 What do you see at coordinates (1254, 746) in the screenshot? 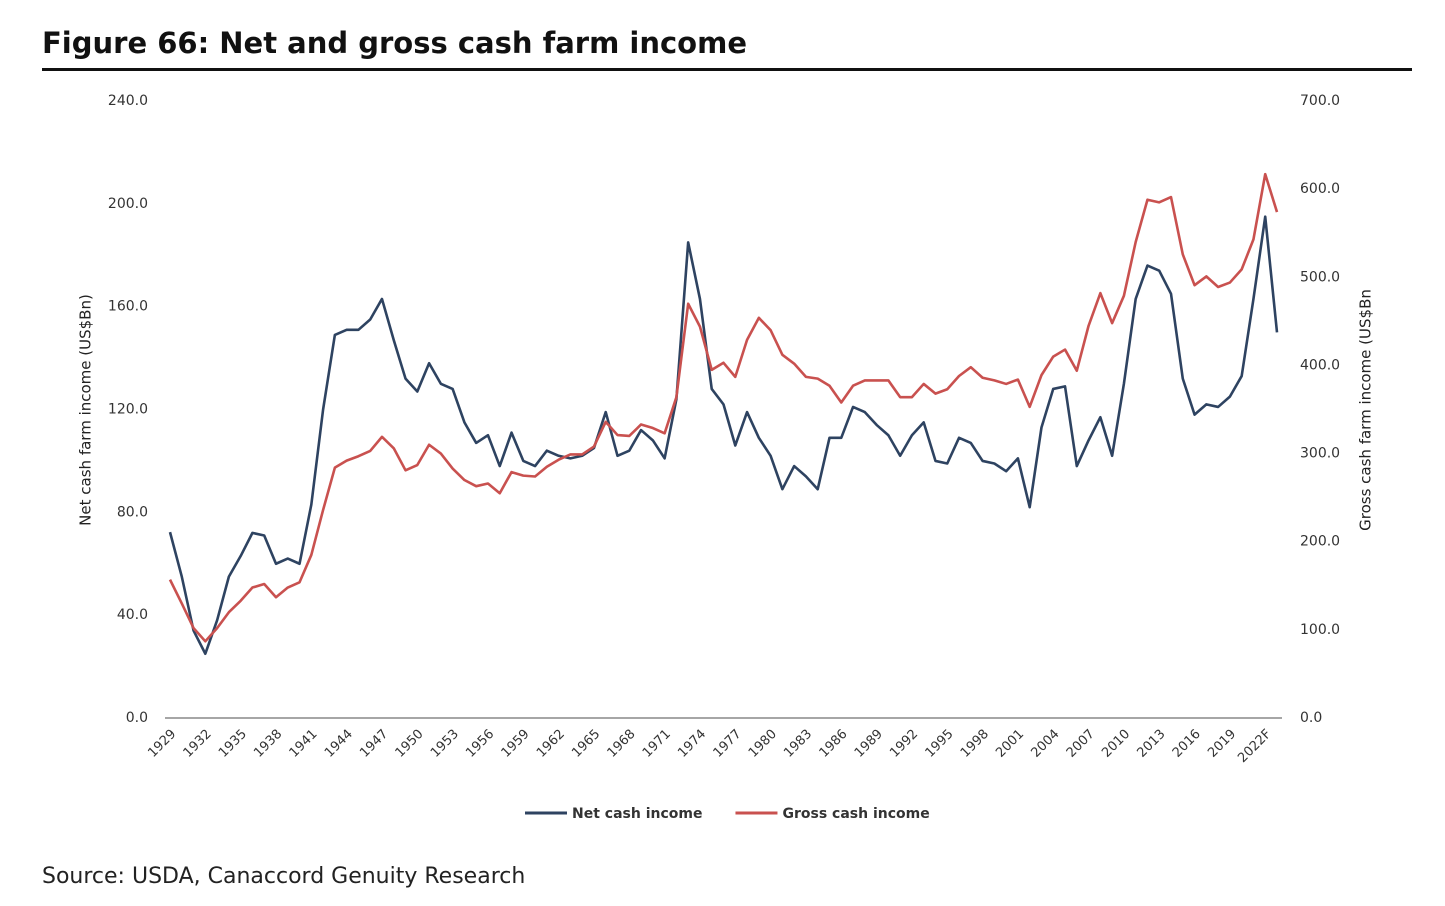
I see `x-tick-label: 2022F` at bounding box center [1254, 746].